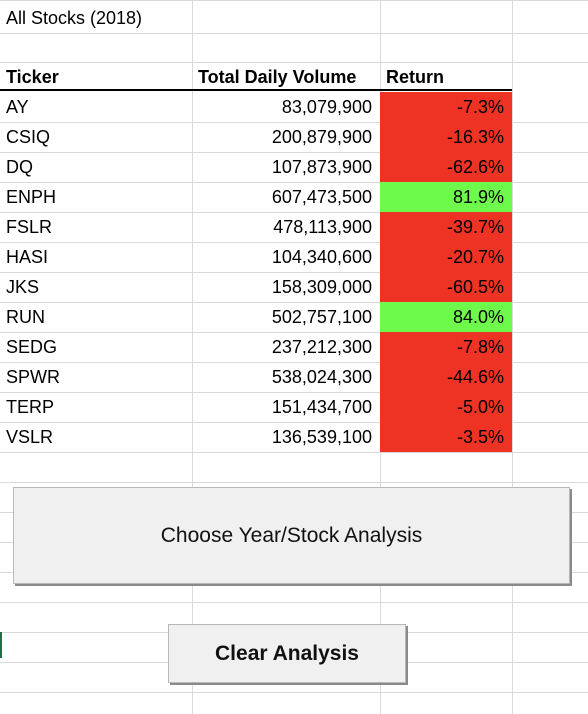  I want to click on ticker-cell: FSLR, so click(29, 227).